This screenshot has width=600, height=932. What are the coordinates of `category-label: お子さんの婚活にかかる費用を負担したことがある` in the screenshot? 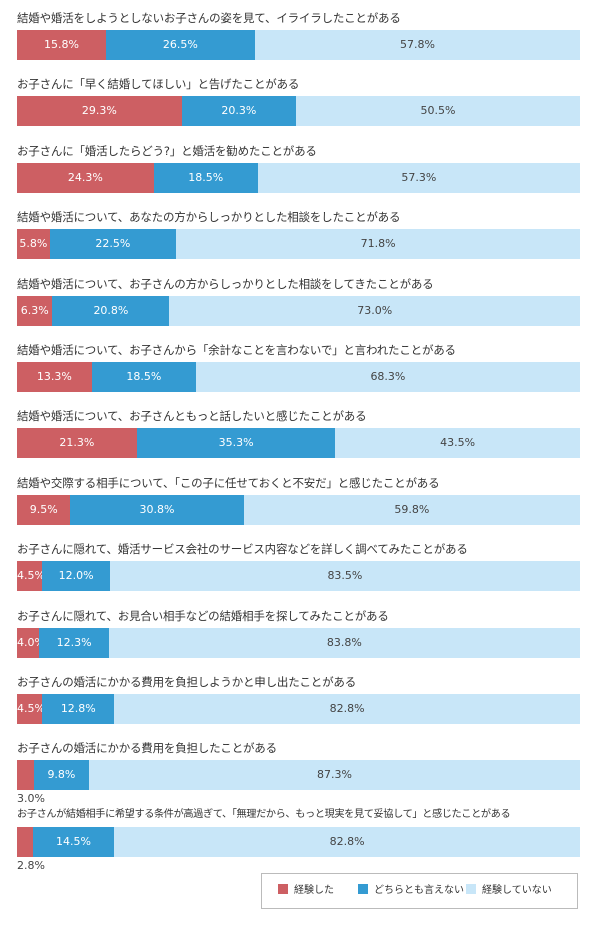 It's located at (147, 748).